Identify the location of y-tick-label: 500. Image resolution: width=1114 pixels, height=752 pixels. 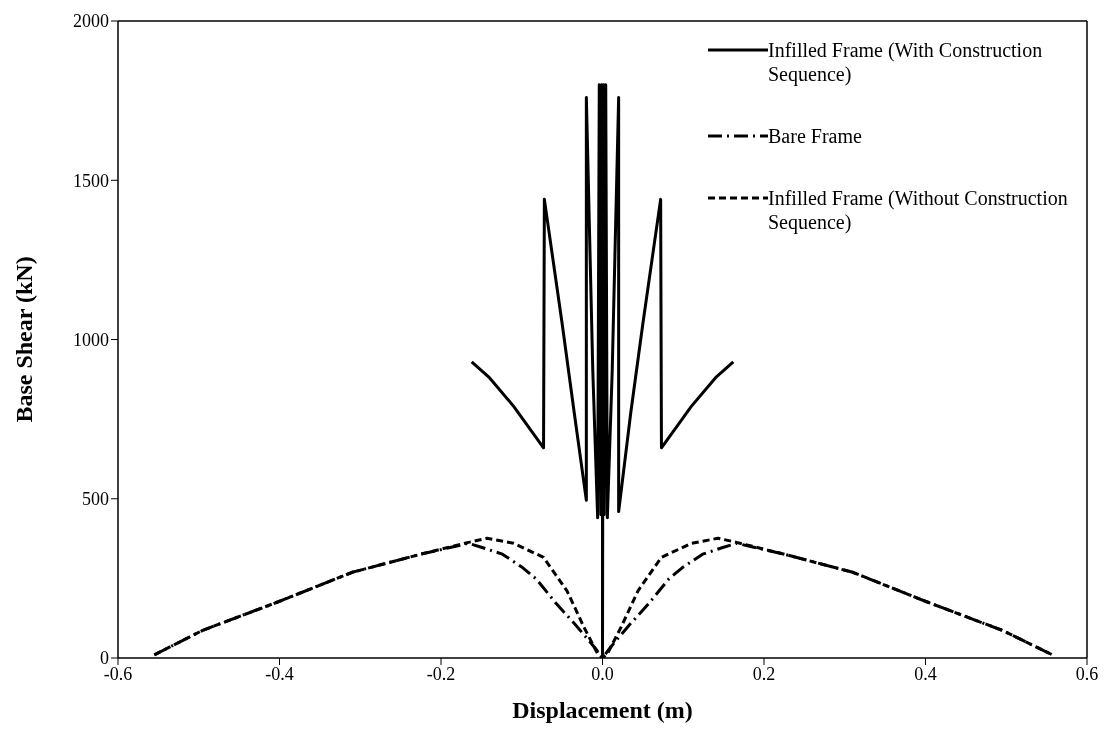
(95, 499).